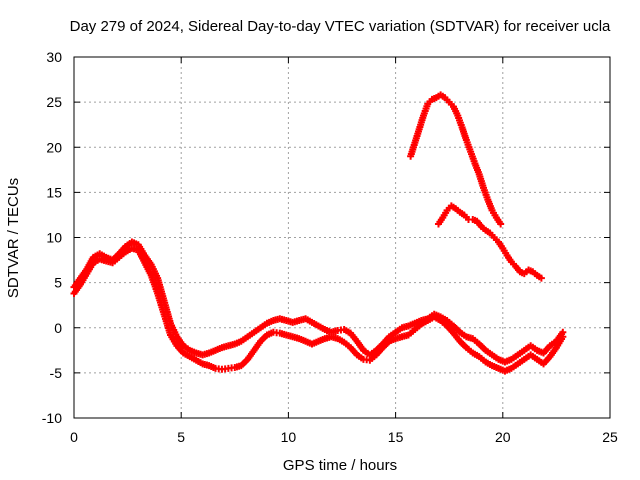  I want to click on x-axis-label: GPS time / hours, so click(340, 465).